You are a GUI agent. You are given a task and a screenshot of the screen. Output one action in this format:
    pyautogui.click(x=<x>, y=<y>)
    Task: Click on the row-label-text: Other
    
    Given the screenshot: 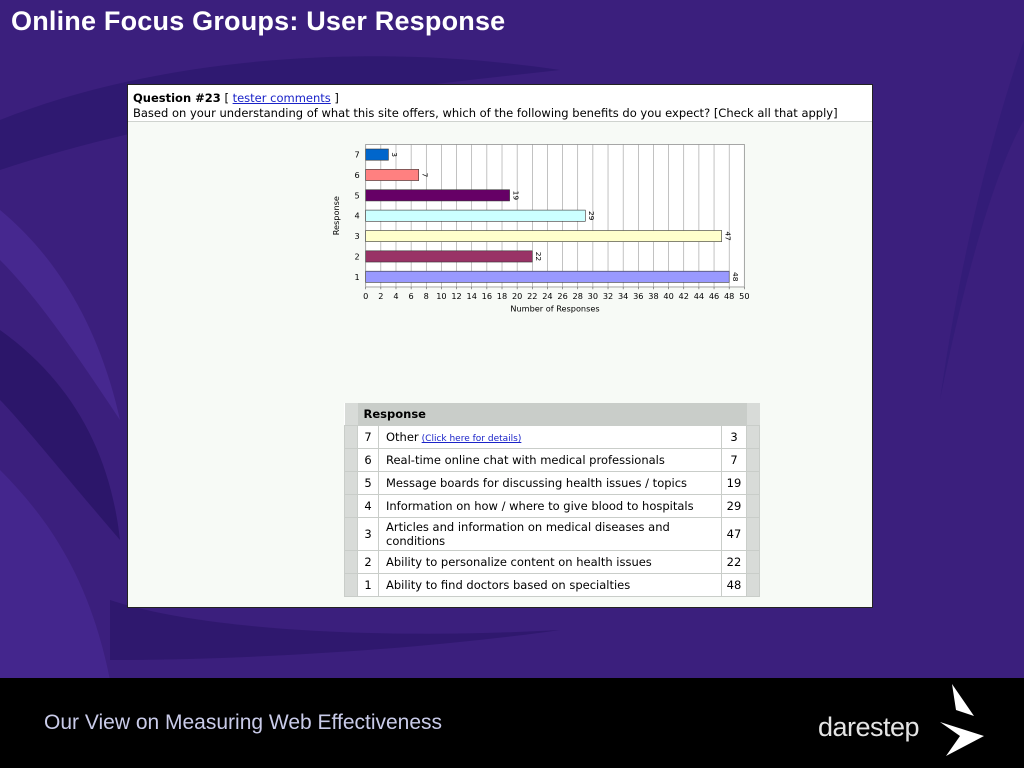 What is the action you would take?
    pyautogui.click(x=402, y=437)
    